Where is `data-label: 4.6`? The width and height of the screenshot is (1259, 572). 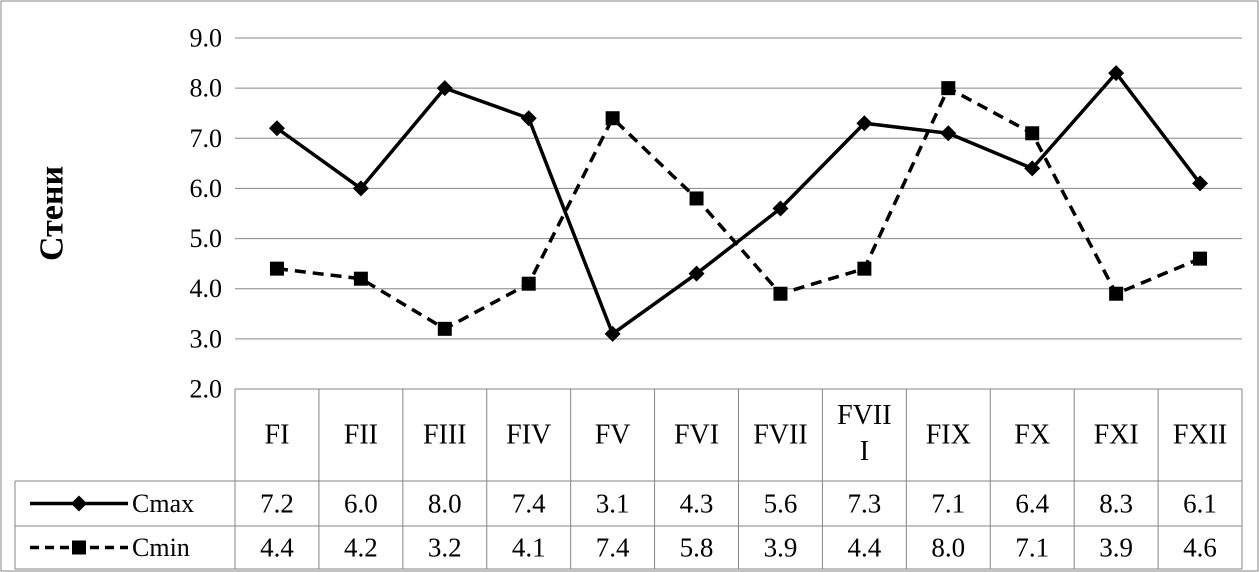
data-label: 4.6 is located at coordinates (1200, 548).